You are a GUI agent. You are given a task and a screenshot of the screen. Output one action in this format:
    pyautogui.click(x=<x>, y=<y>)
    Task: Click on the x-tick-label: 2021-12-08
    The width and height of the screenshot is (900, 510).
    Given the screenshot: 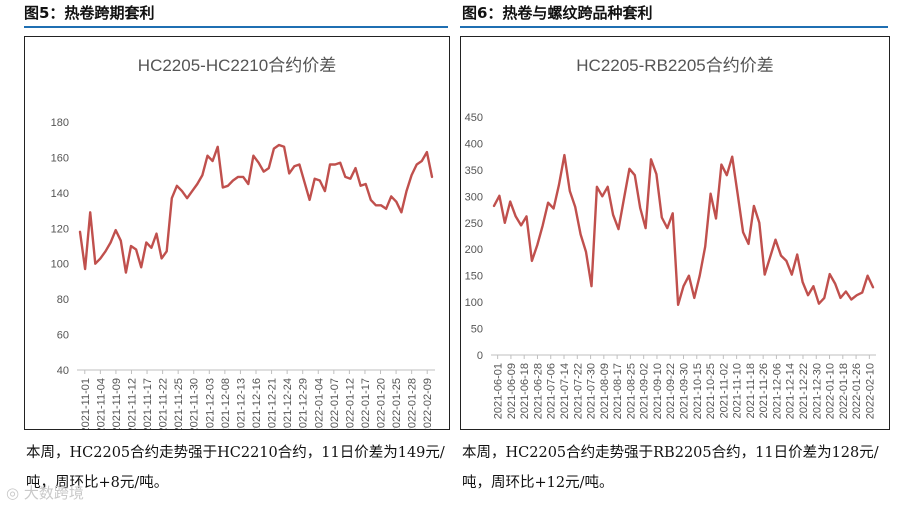 What is the action you would take?
    pyautogui.click(x=226, y=403)
    